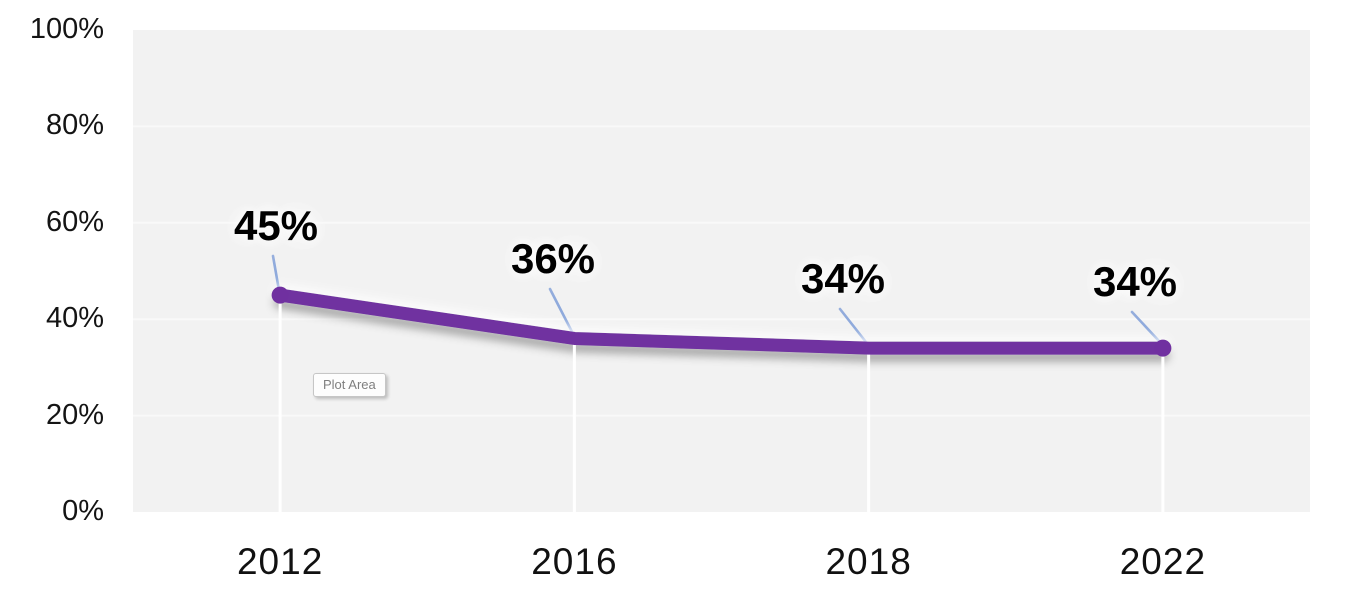  What do you see at coordinates (74, 318) in the screenshot?
I see `y-axis-tick-label: 40%` at bounding box center [74, 318].